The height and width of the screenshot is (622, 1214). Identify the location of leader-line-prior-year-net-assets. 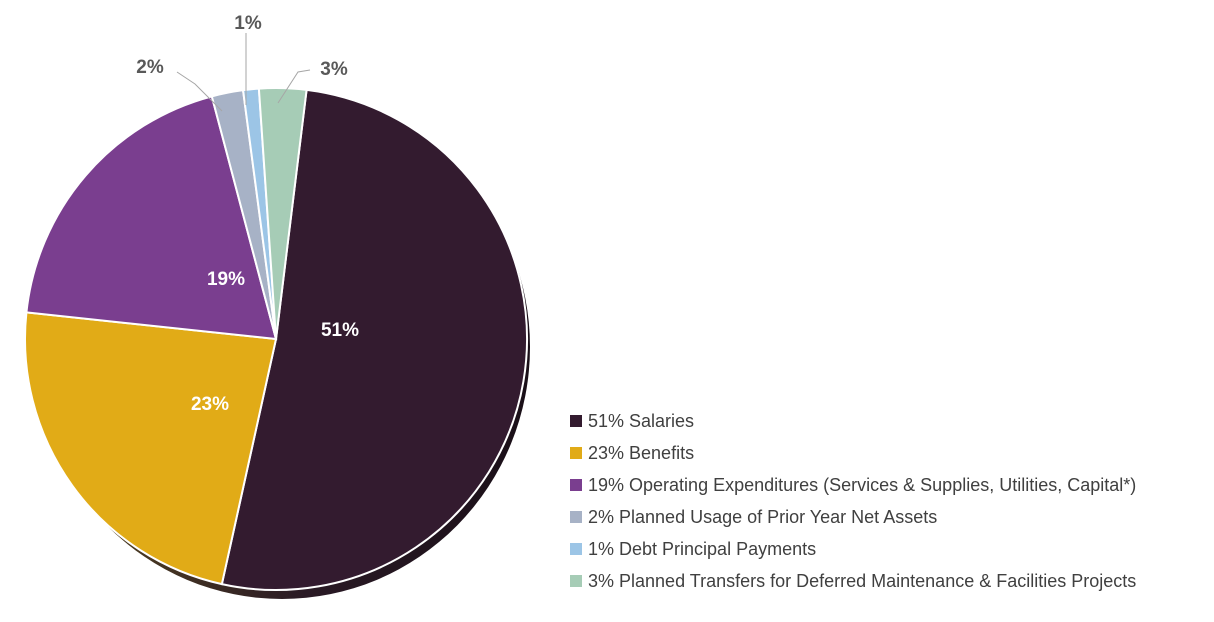
(199, 91).